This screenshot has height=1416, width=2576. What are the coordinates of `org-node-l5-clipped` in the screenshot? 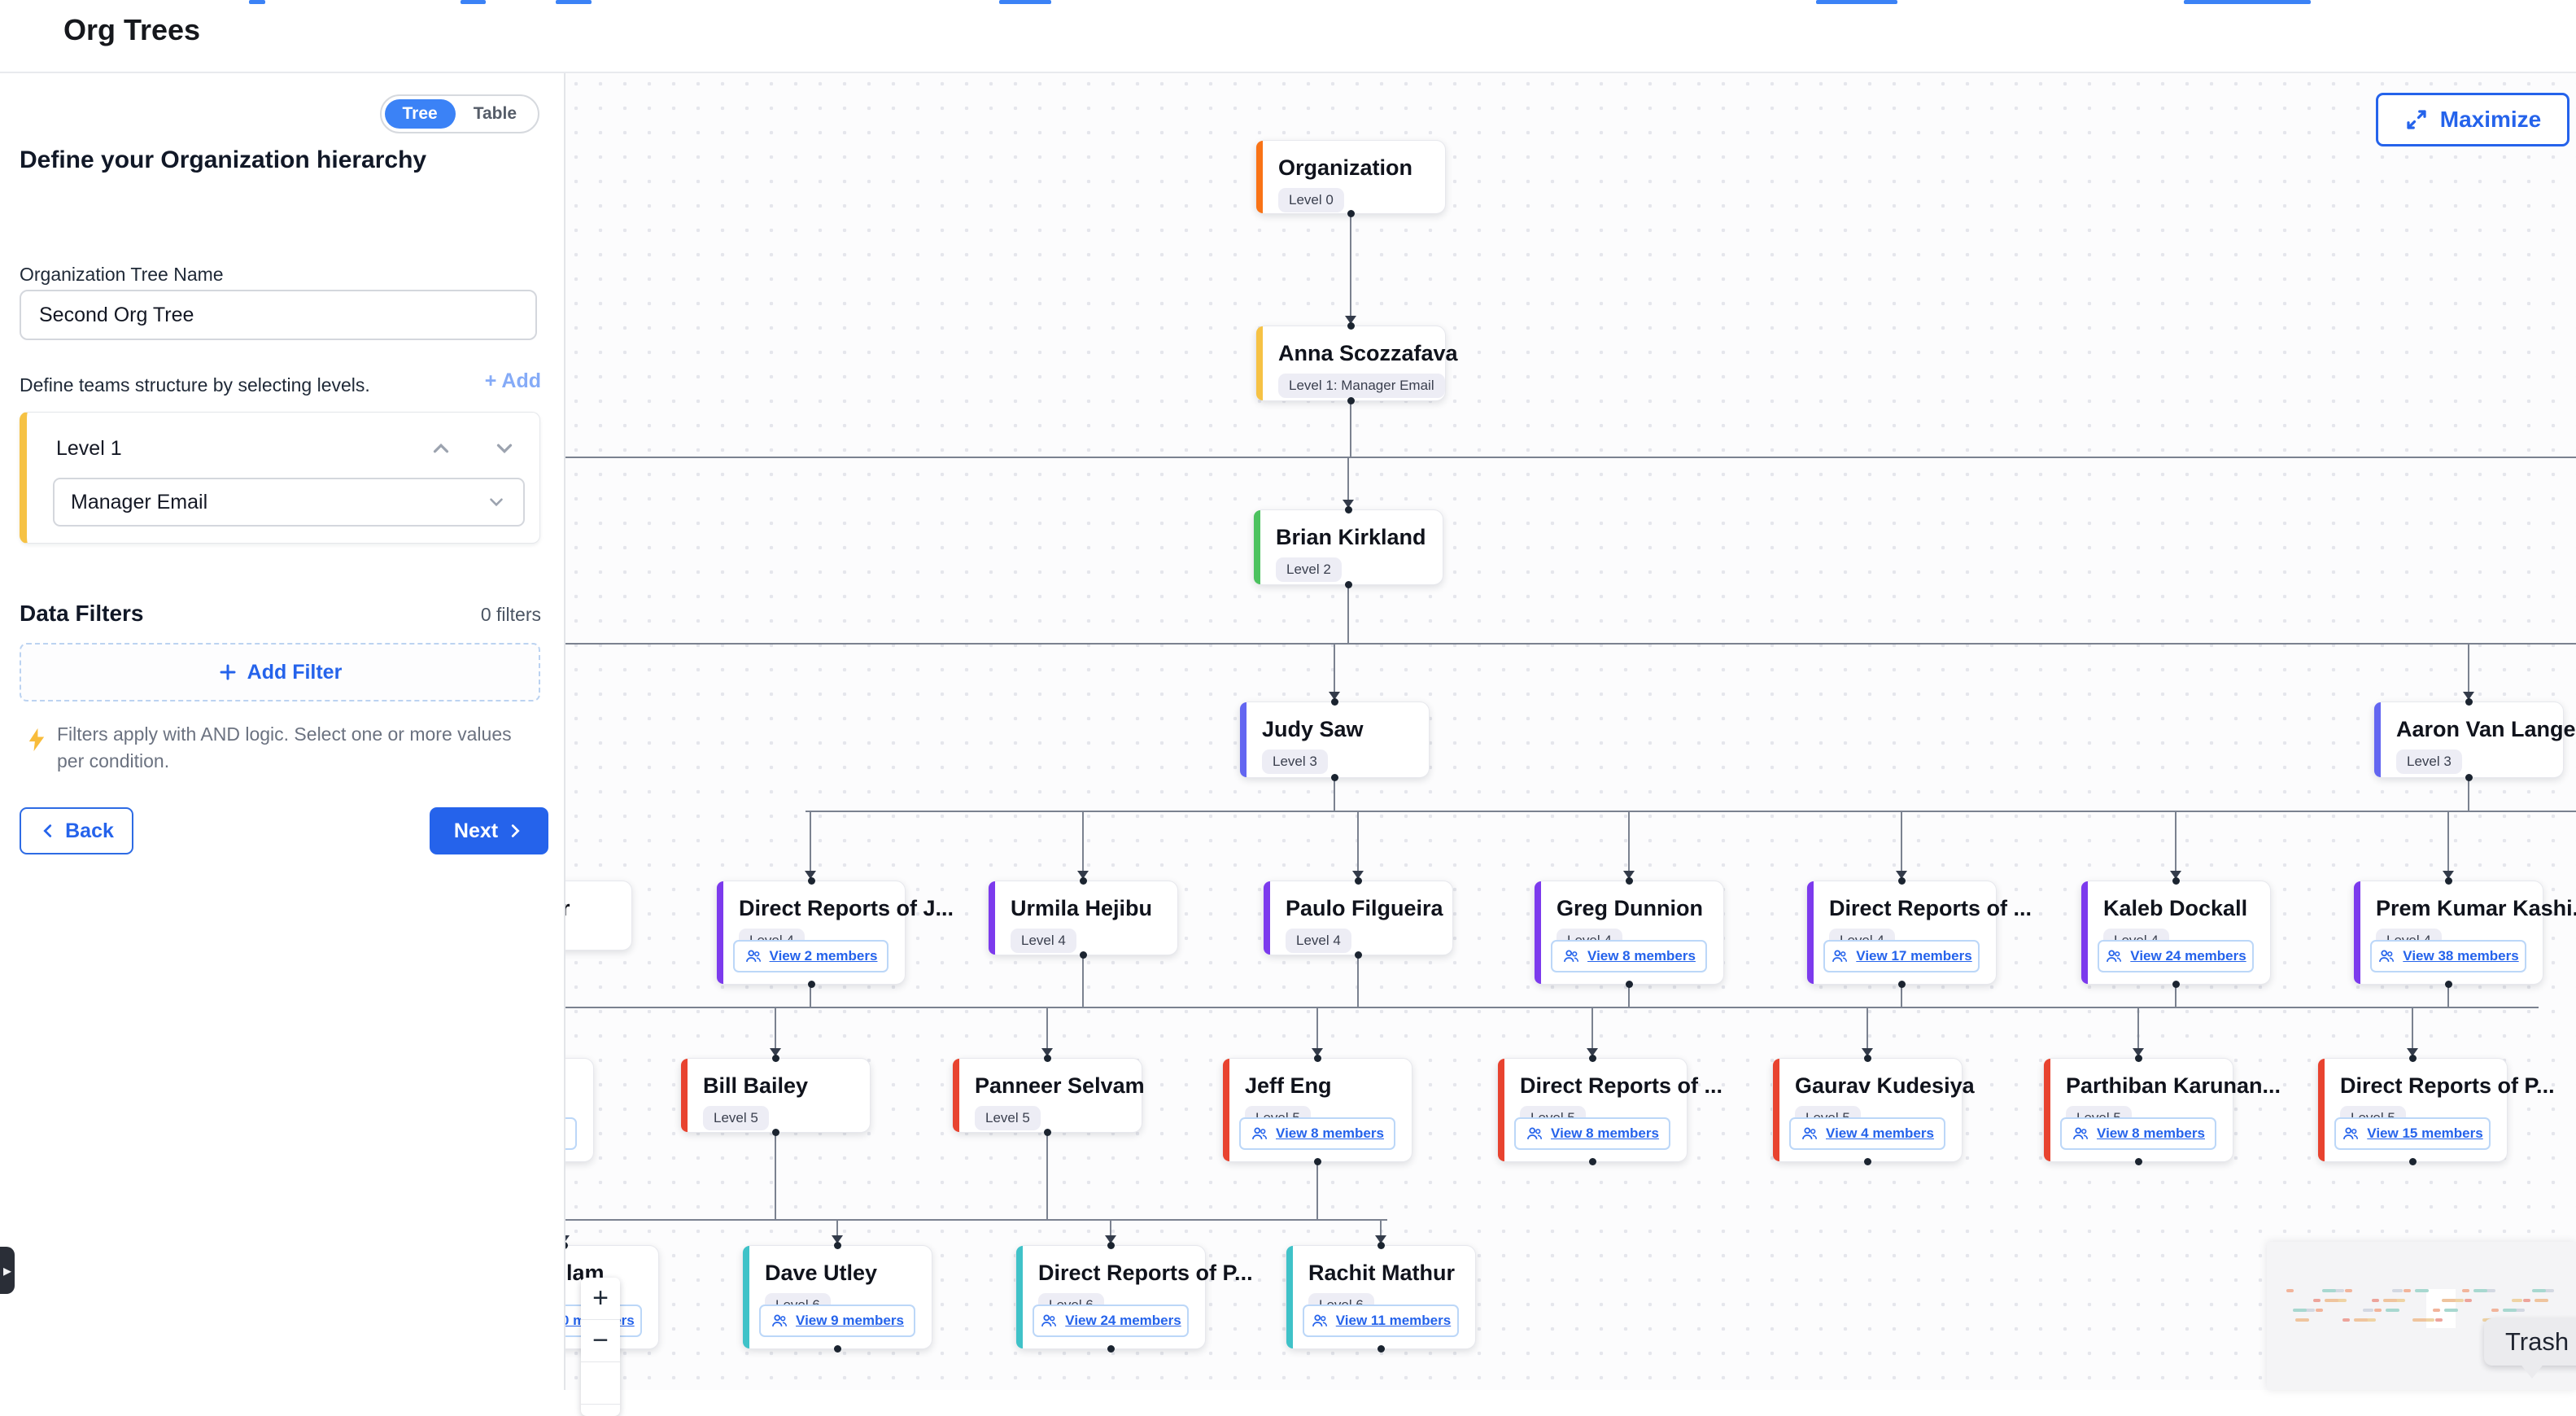 It's located at (579, 1110).